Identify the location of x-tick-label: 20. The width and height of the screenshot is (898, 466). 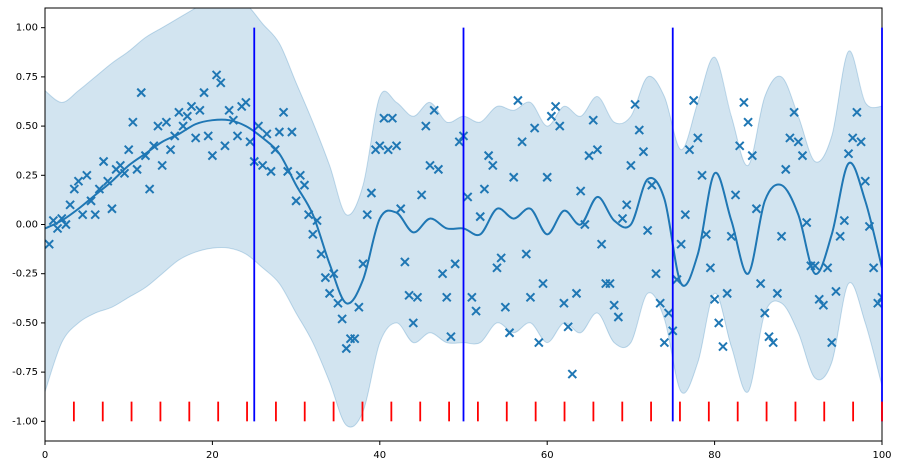
(212, 455).